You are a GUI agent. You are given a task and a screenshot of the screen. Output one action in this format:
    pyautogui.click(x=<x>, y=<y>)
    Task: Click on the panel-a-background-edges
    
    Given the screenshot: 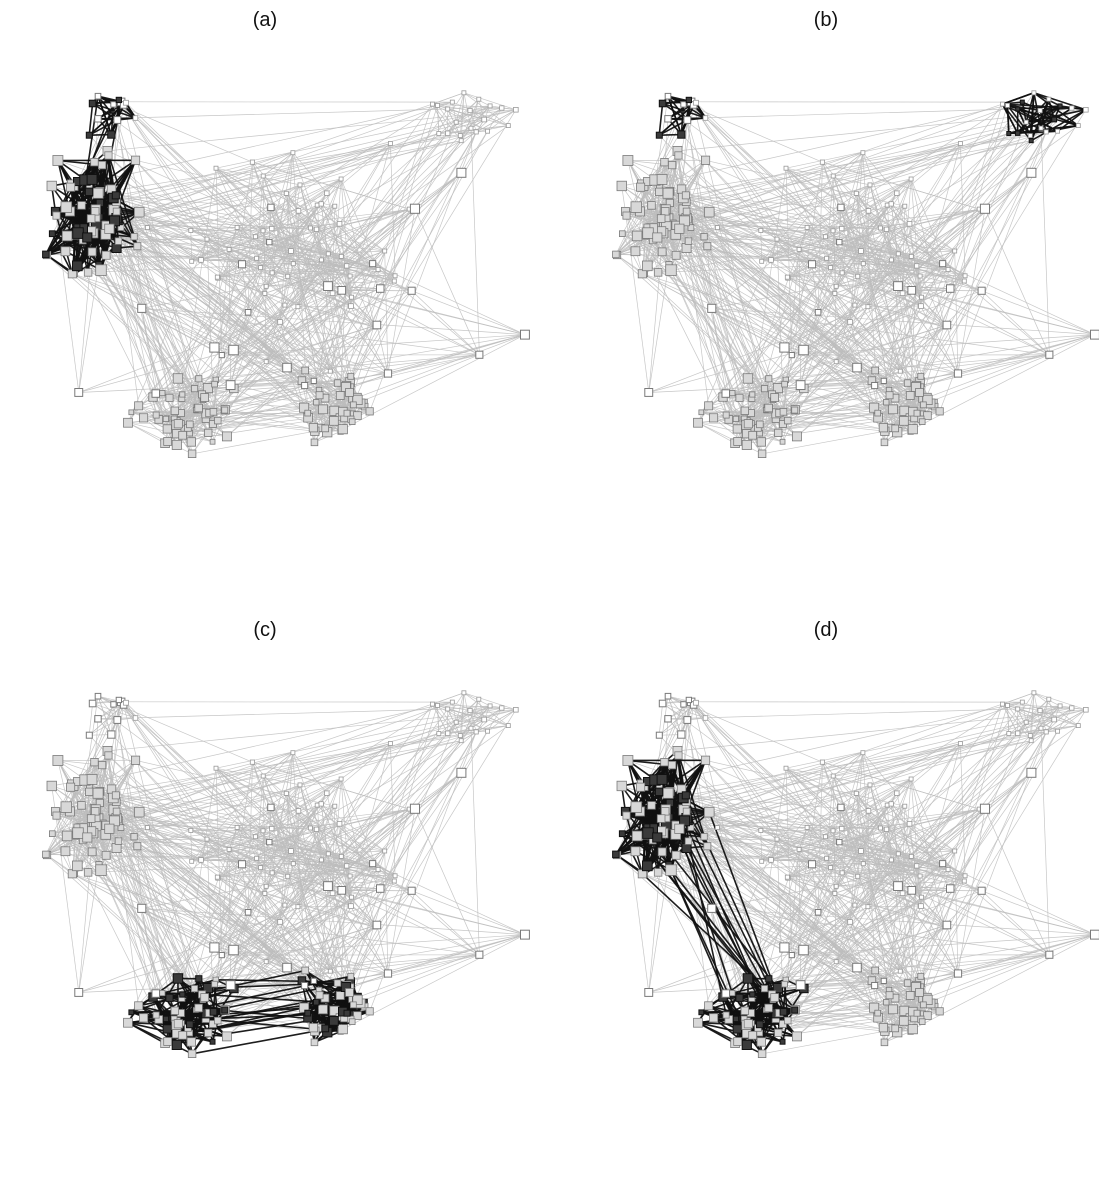 What is the action you would take?
    pyautogui.click(x=285, y=273)
    